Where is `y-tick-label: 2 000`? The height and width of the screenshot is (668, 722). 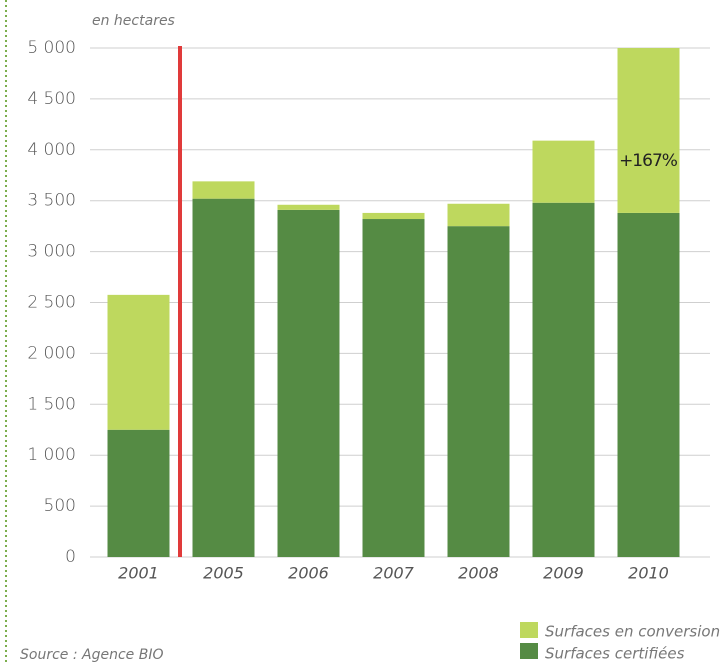 y-tick-label: 2 000 is located at coordinates (51, 353).